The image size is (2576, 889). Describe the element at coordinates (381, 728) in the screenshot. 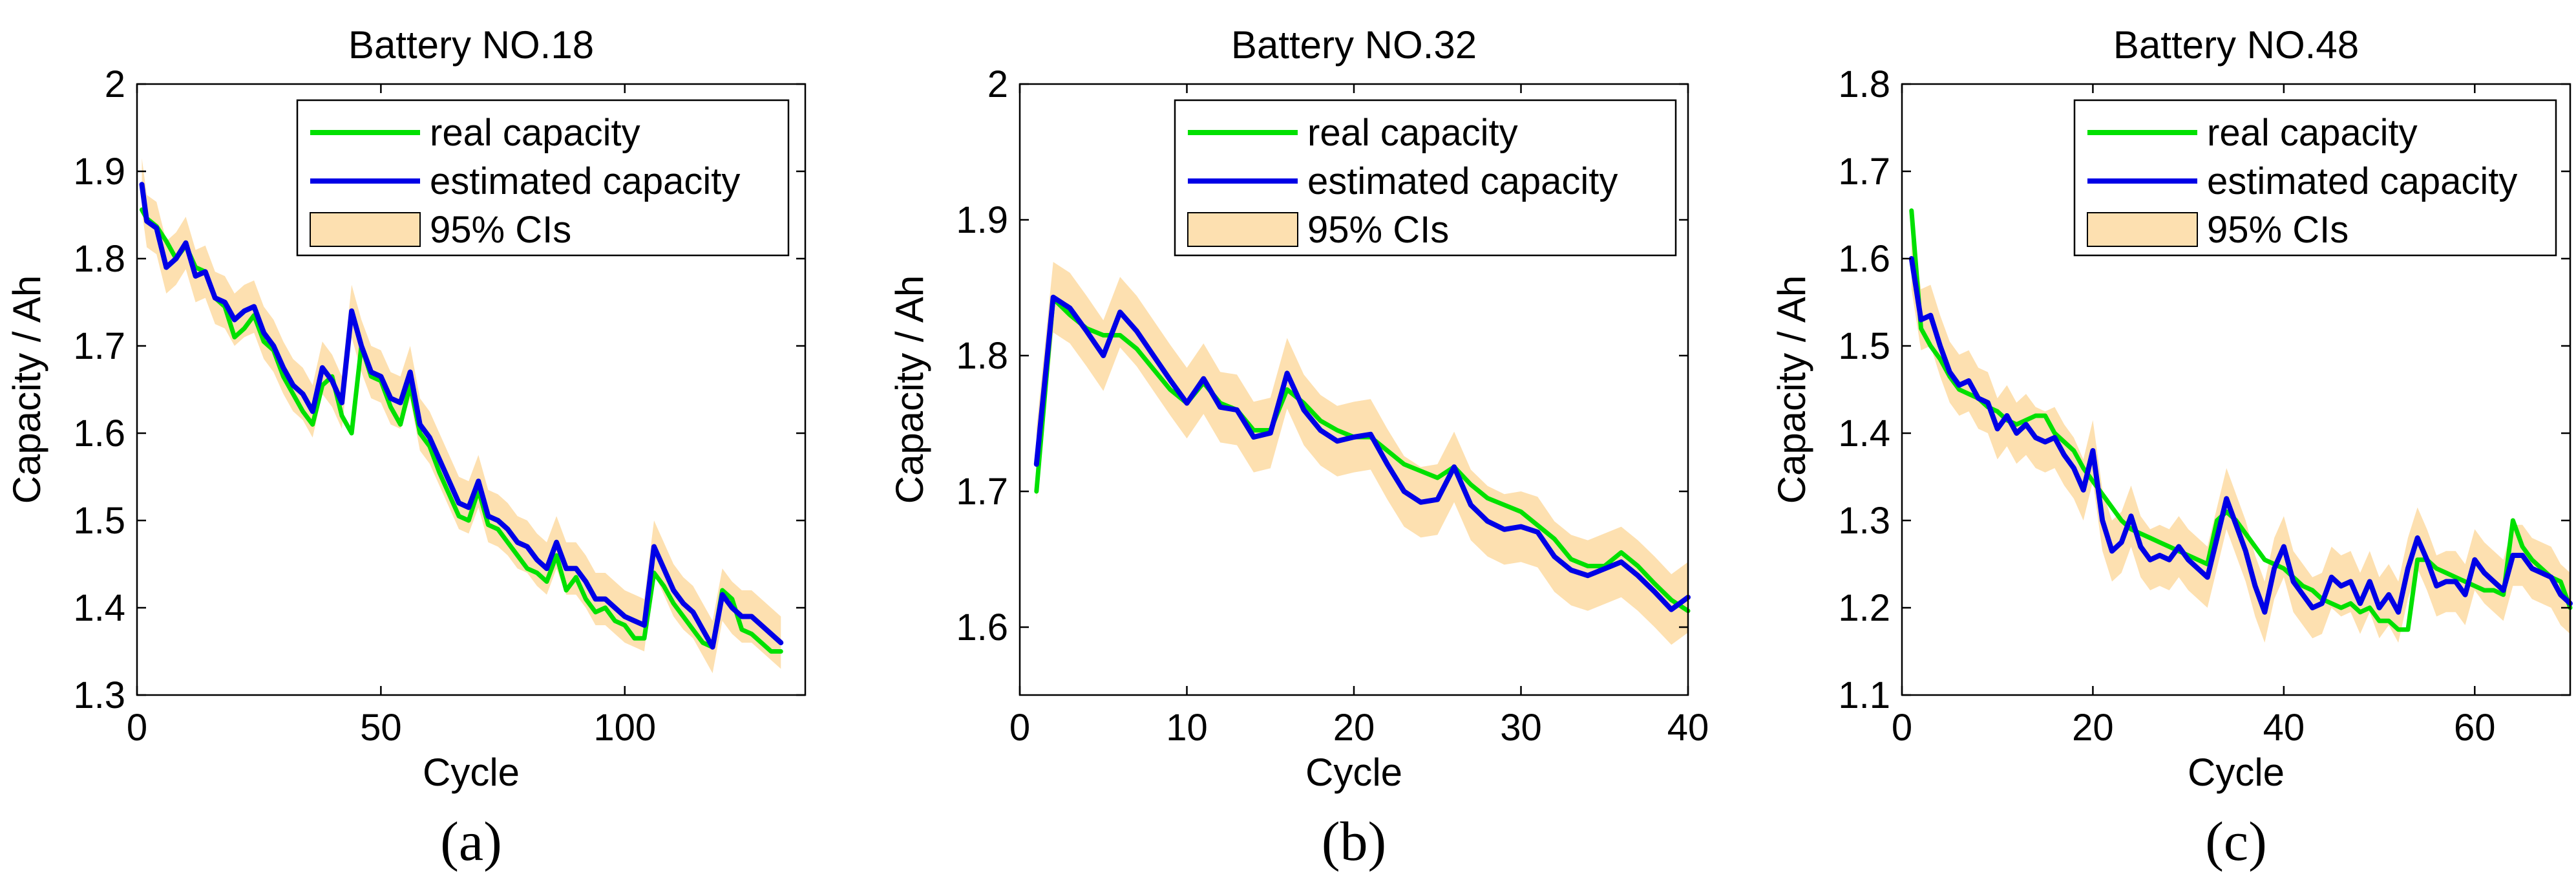

I see `x-tick-label: 50` at that location.